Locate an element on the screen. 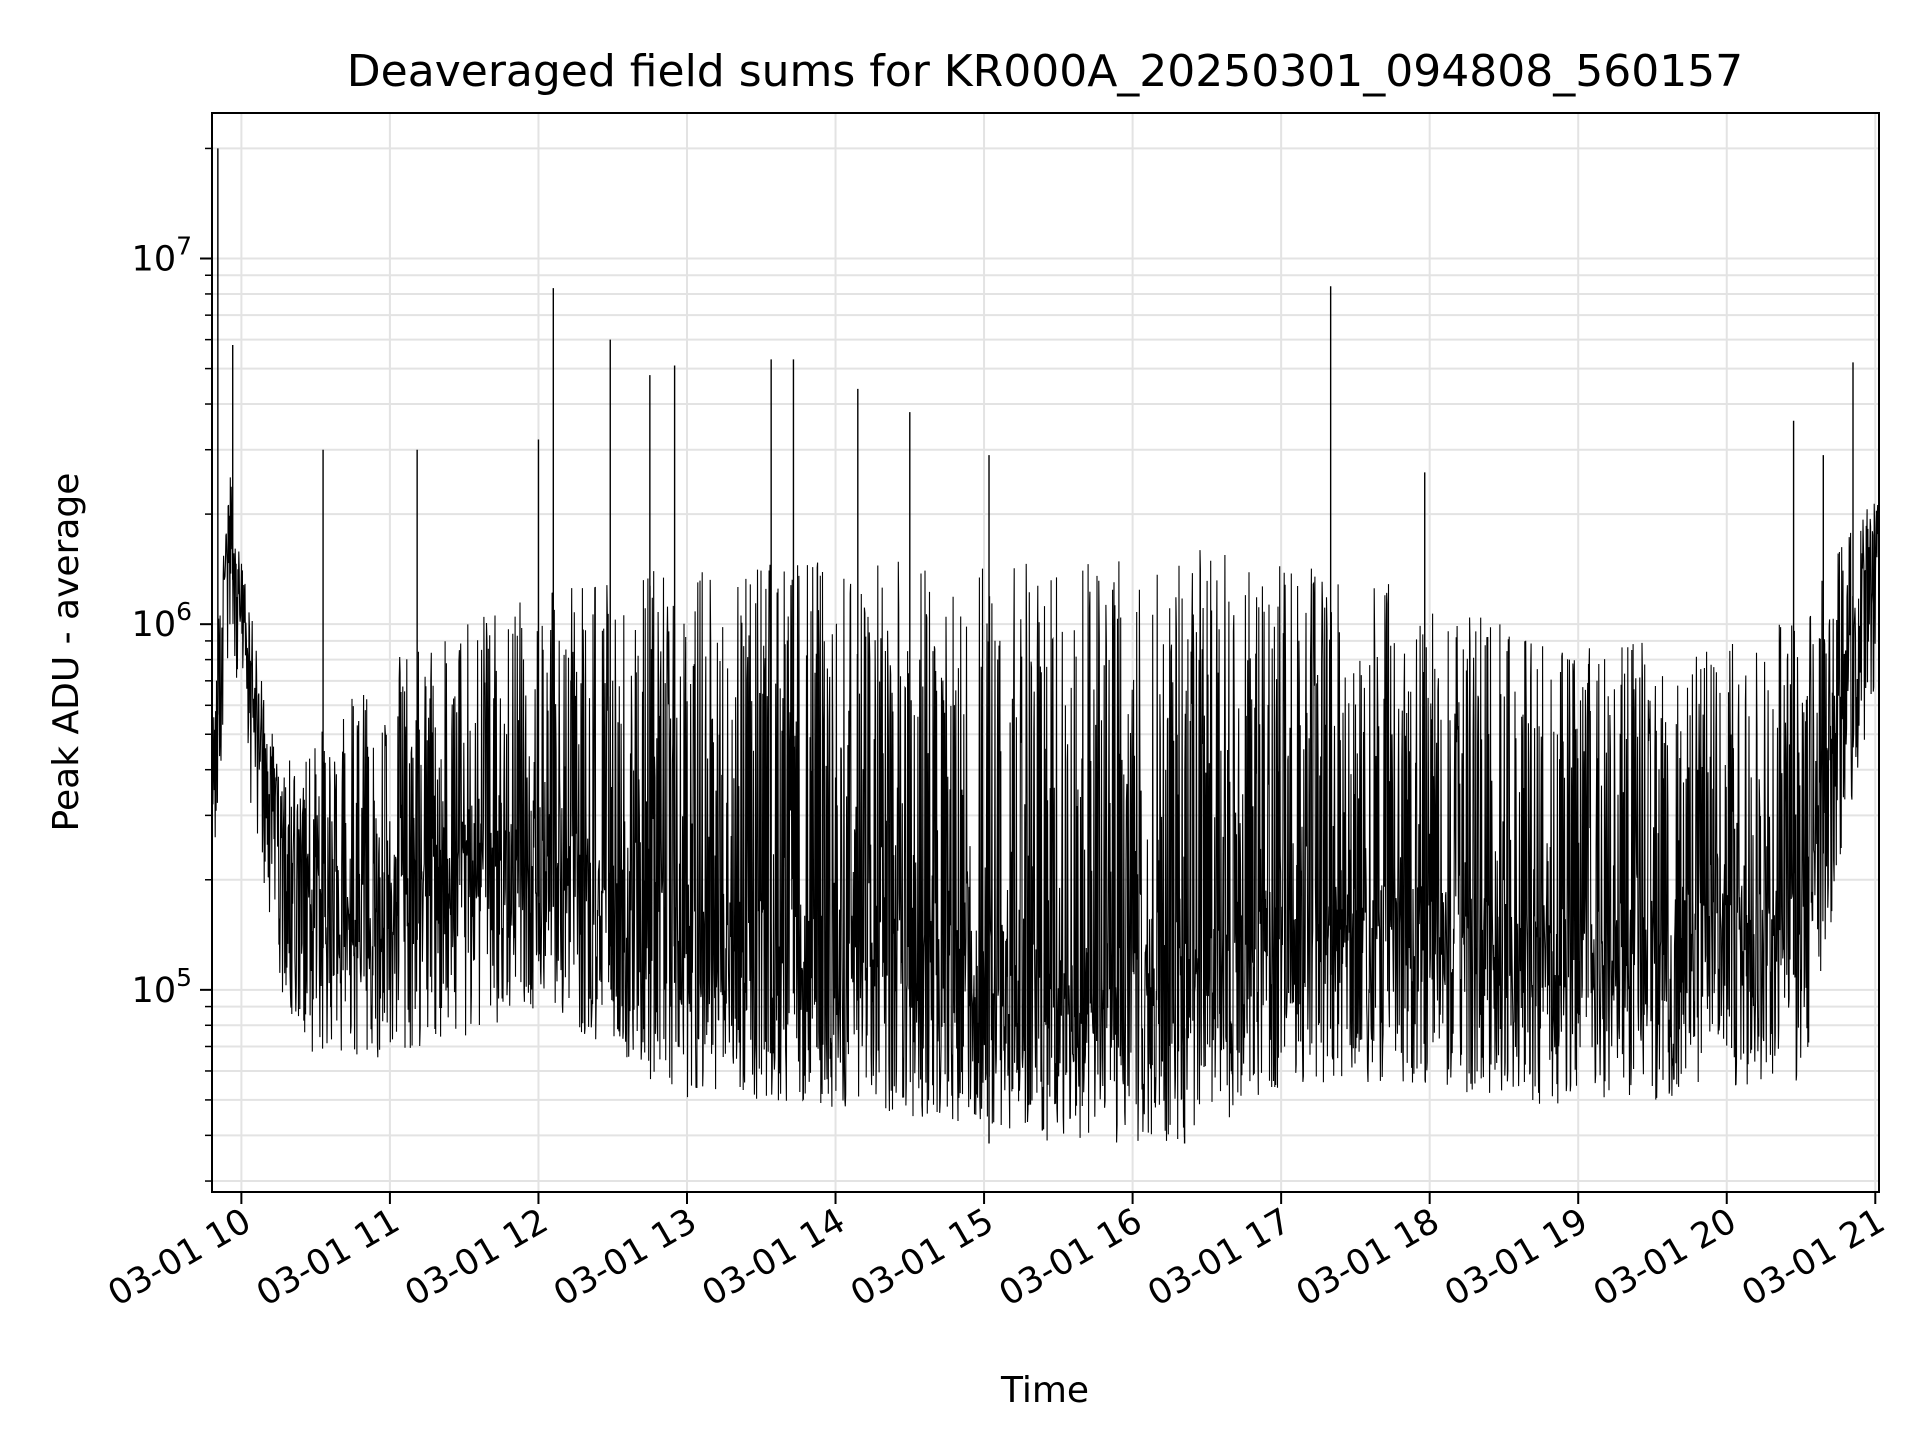 Image resolution: width=1920 pixels, height=1440 pixels. y-tick-exponent: 5 is located at coordinates (184, 977).